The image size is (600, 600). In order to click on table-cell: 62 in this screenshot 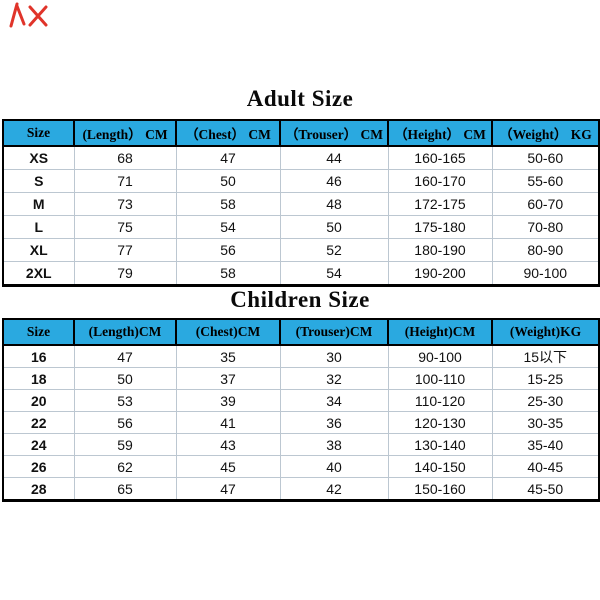, I will do `click(125, 466)`.